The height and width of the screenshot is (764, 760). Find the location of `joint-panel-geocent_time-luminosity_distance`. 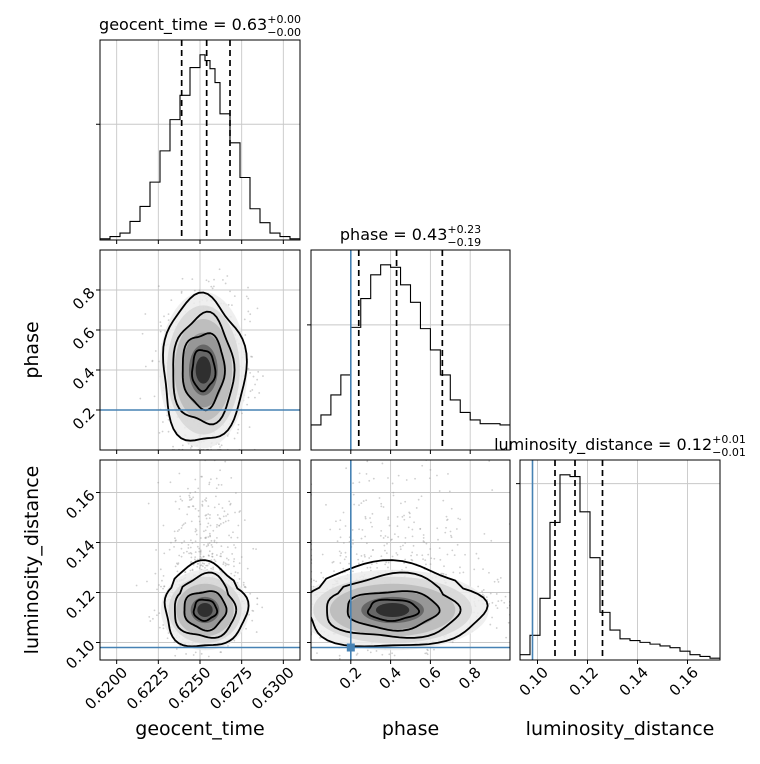

joint-panel-geocent_time-luminosity_distance is located at coordinates (198, 561).